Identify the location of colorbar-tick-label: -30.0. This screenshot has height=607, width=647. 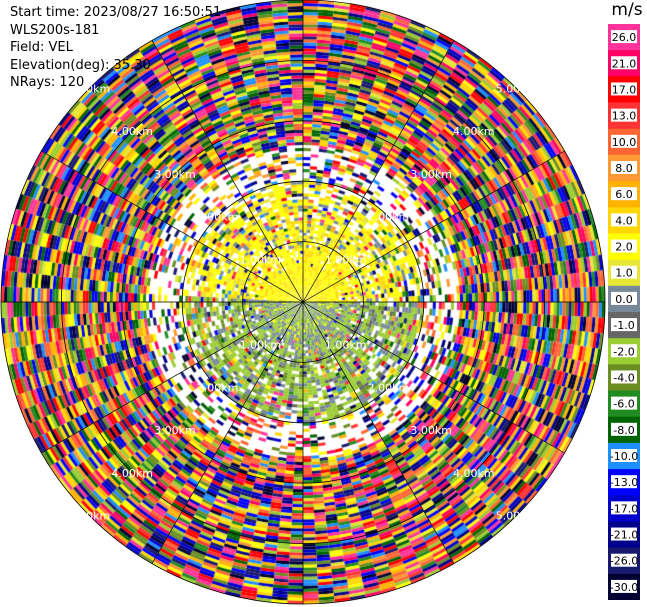
(624, 587).